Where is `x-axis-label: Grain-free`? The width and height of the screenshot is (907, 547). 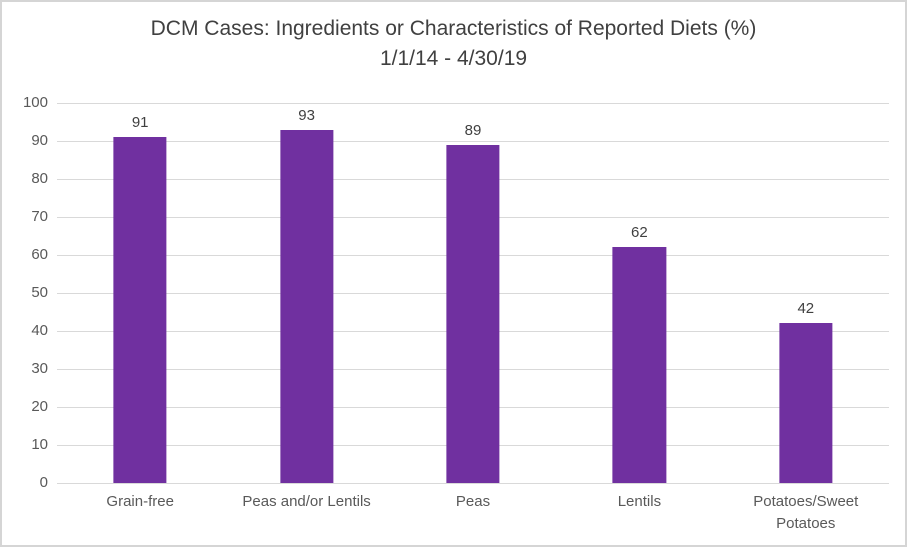
x-axis-label: Grain-free is located at coordinates (140, 501).